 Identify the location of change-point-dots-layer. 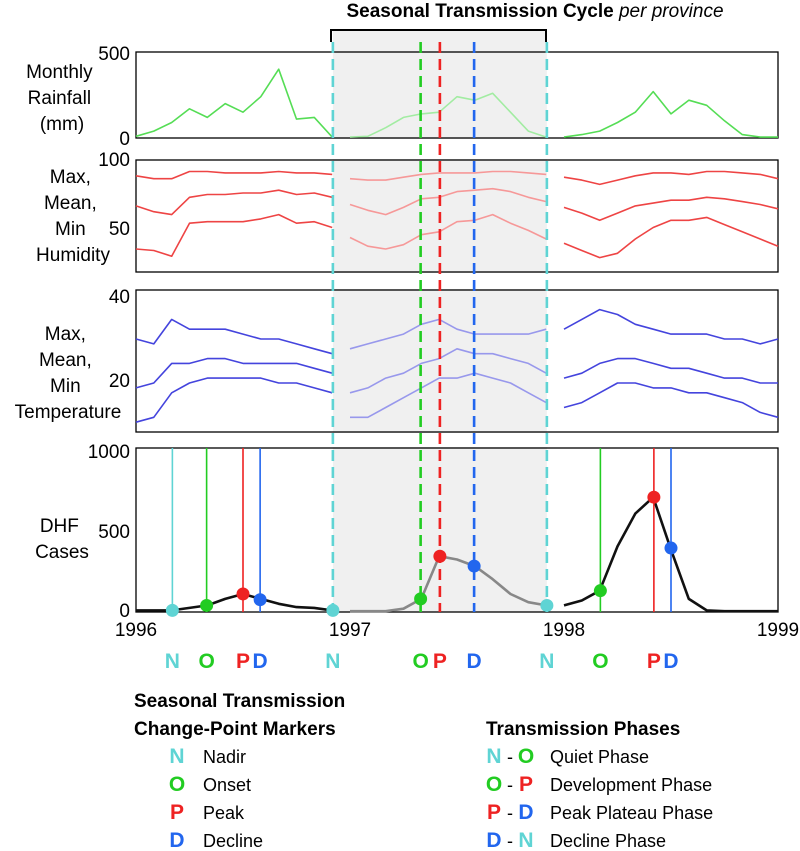
(421, 553).